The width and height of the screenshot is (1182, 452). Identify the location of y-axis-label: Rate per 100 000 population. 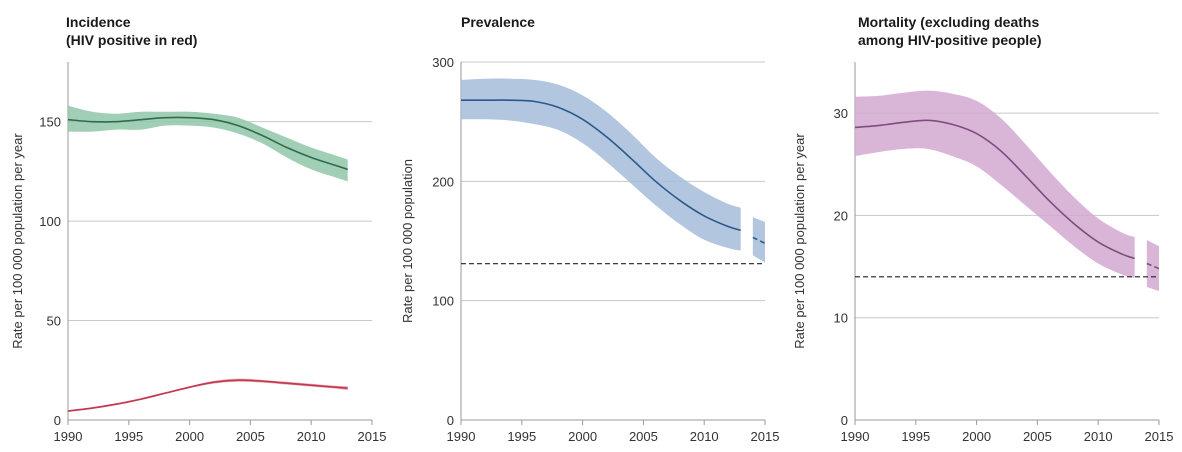
(407, 241).